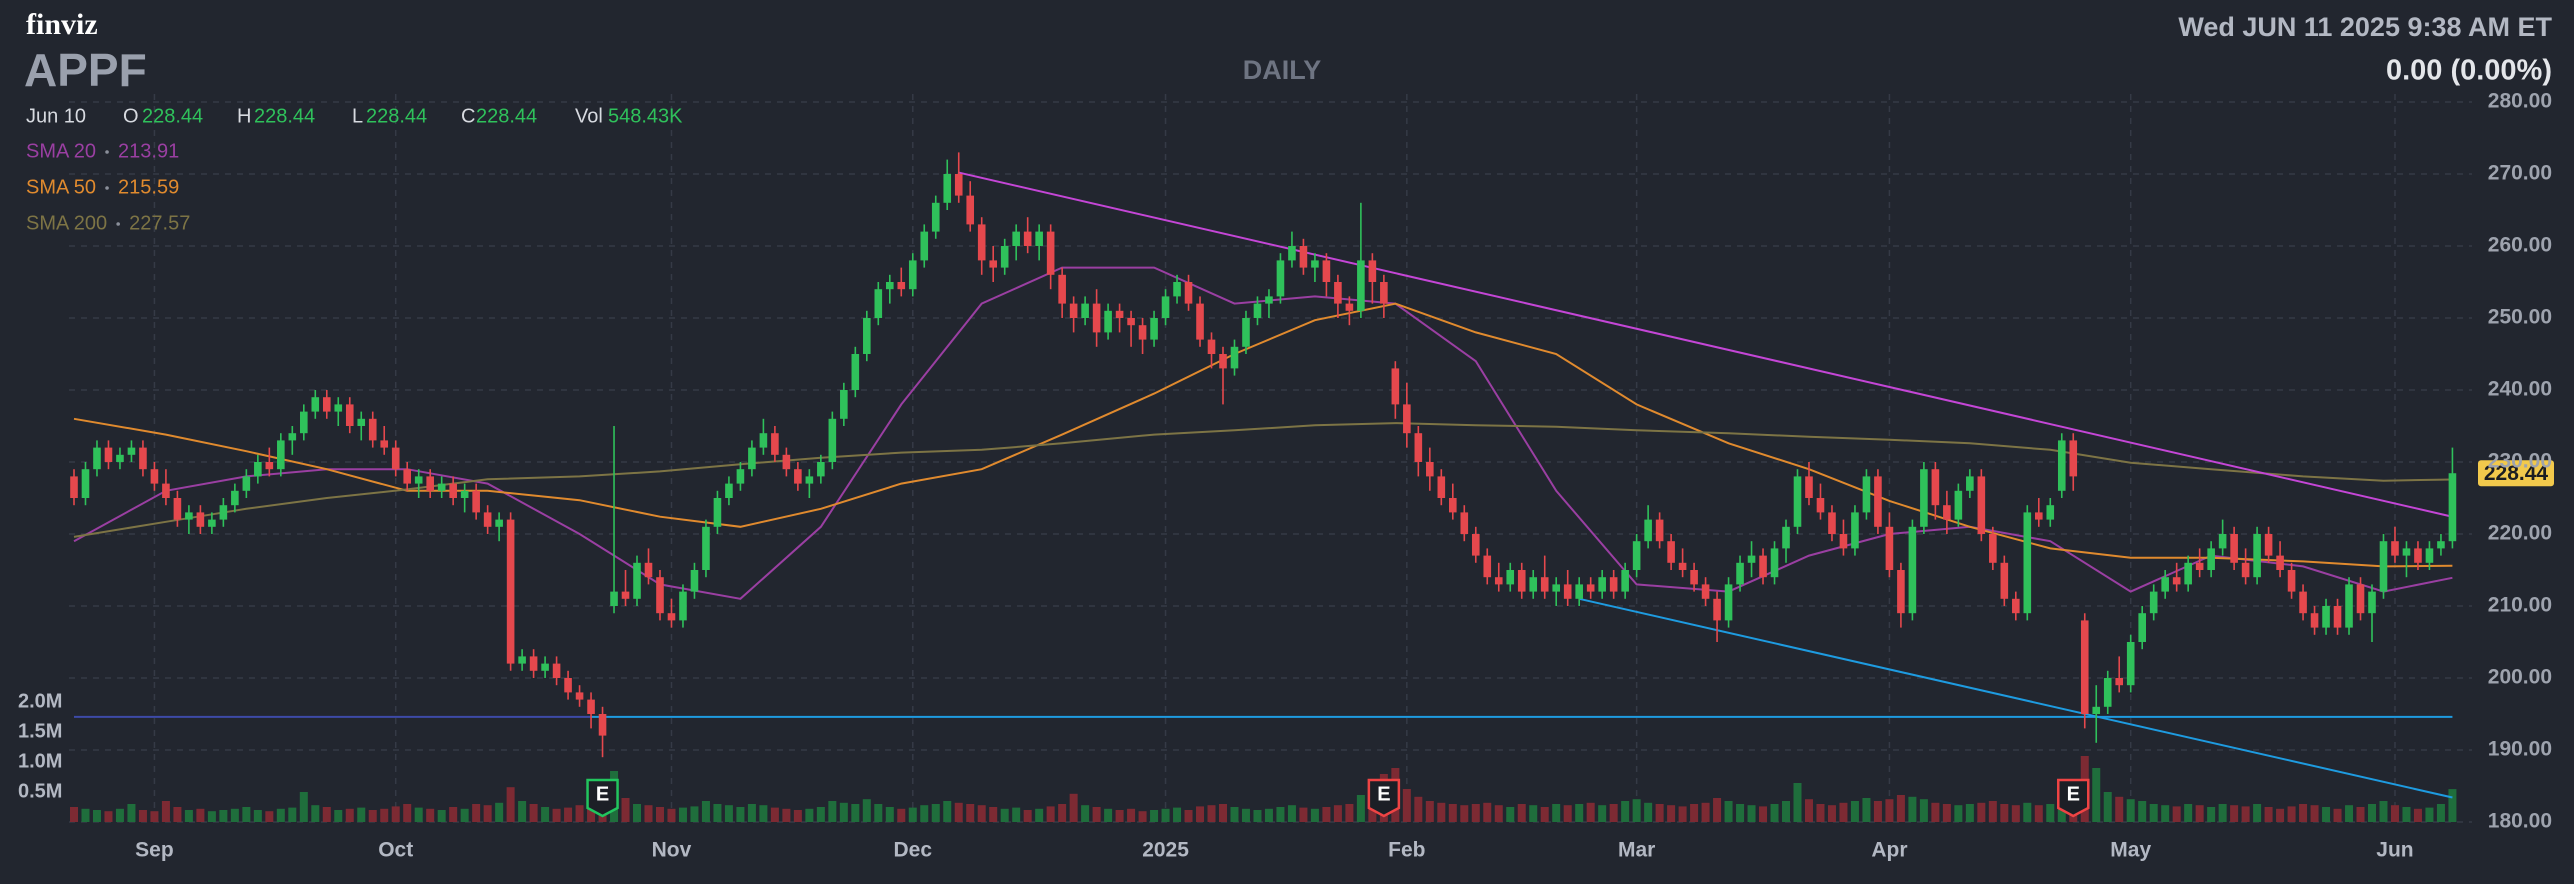  What do you see at coordinates (2520, 173) in the screenshot?
I see `y-tick-label: 270.00` at bounding box center [2520, 173].